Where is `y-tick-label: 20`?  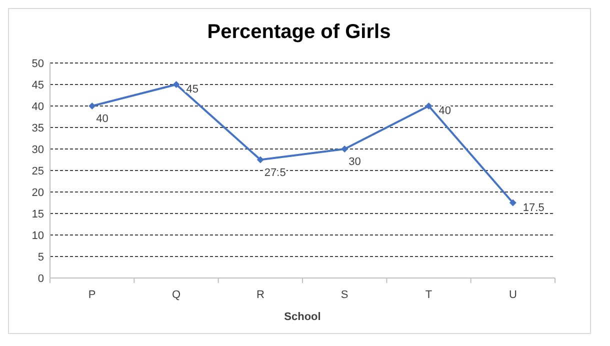 y-tick-label: 20 is located at coordinates (38, 193).